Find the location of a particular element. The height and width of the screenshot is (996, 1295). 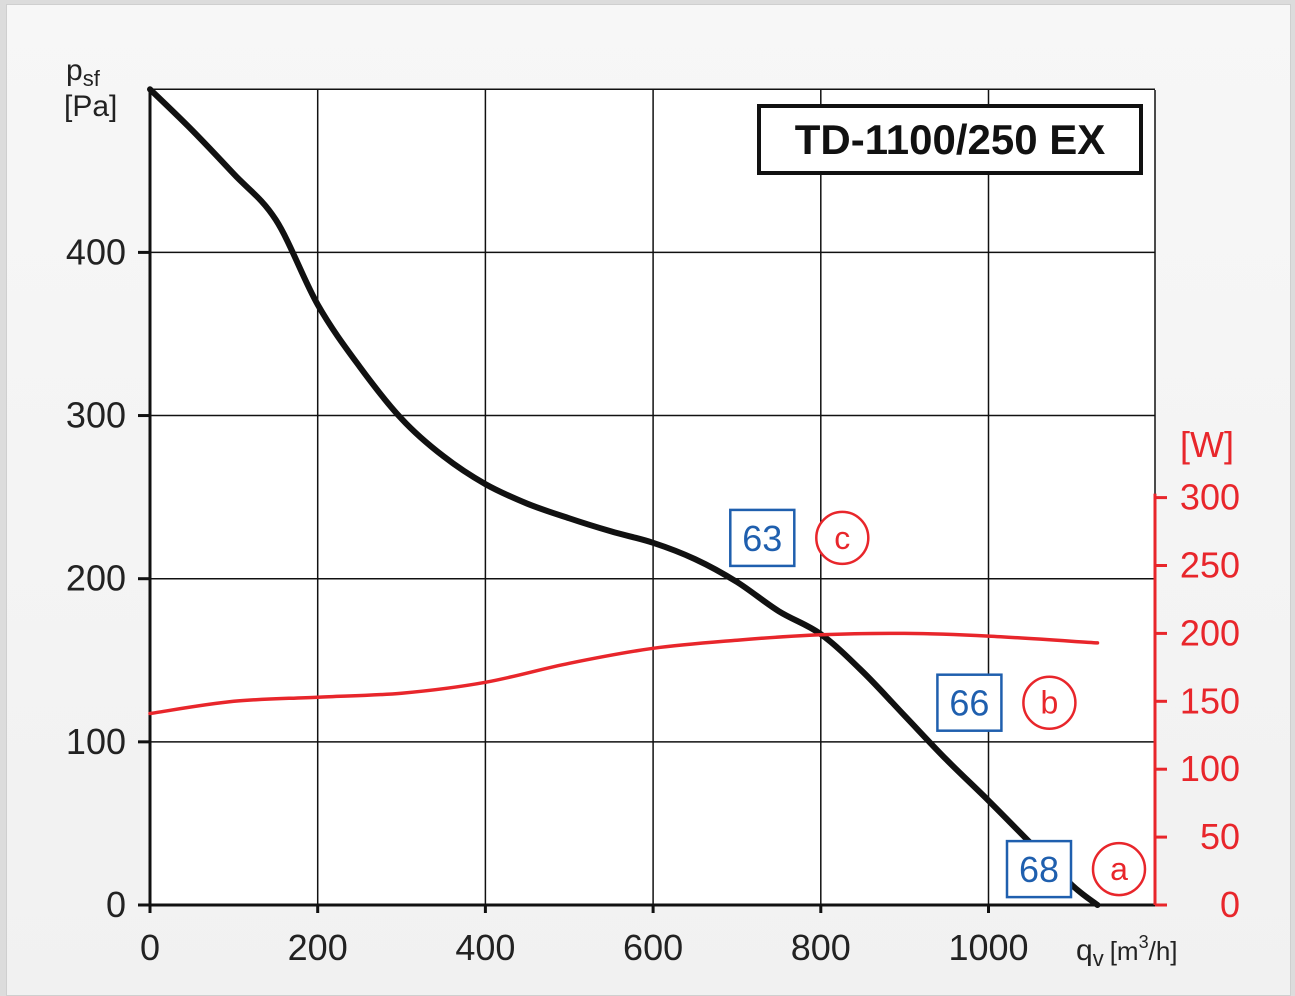

y-left-tick-labels: 0 100 200 300 400 is located at coordinates (96, 578).